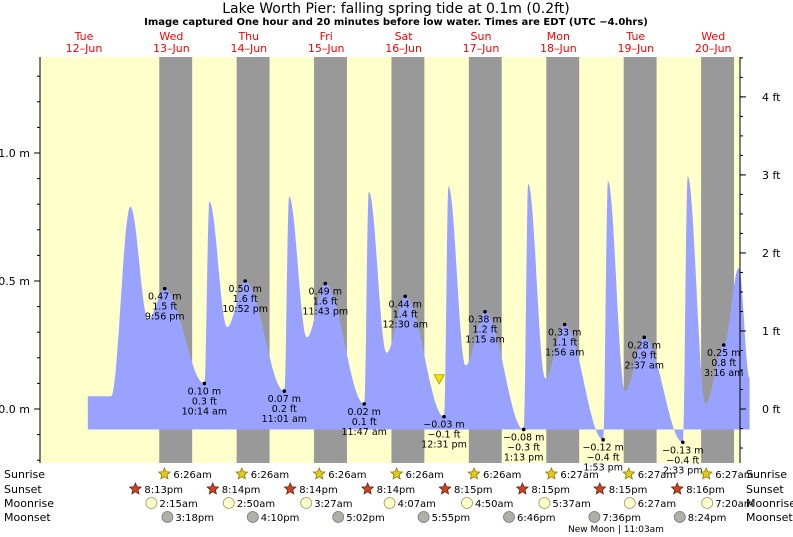 This screenshot has height=537, width=793. Describe the element at coordinates (333, 504) in the screenshot. I see `moonrise-time: 3:27am` at that location.